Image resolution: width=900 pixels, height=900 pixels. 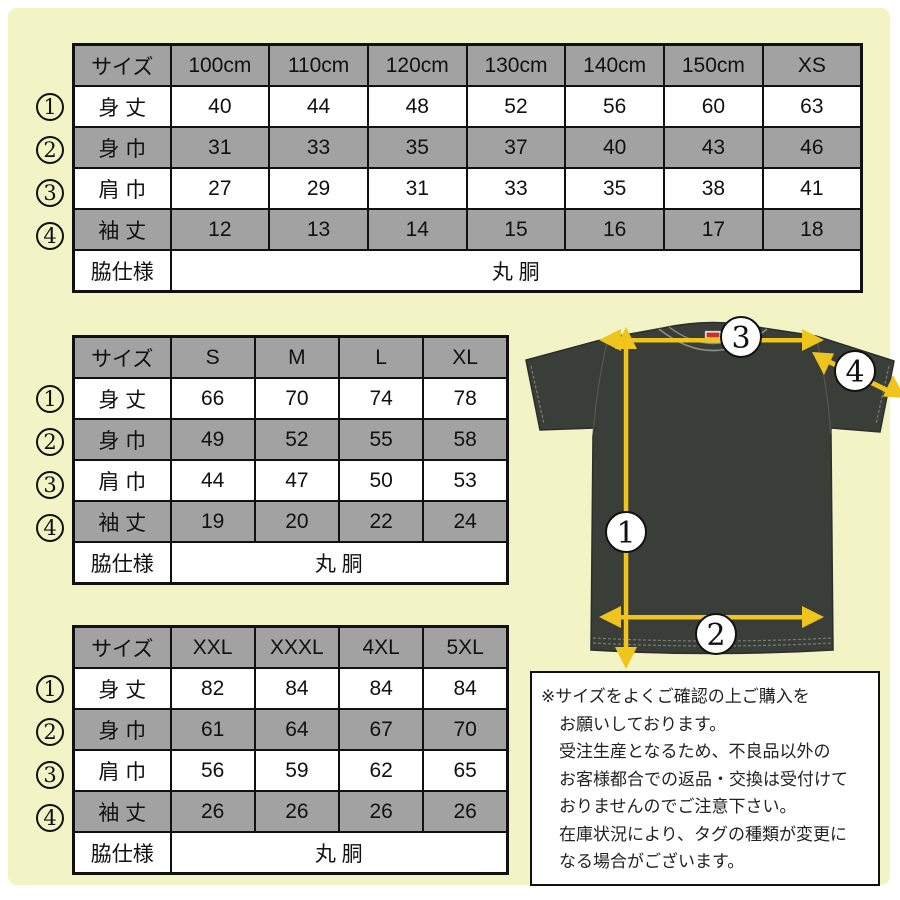 What do you see at coordinates (643, 724) in the screenshot?
I see `note-line: お願いしております。` at bounding box center [643, 724].